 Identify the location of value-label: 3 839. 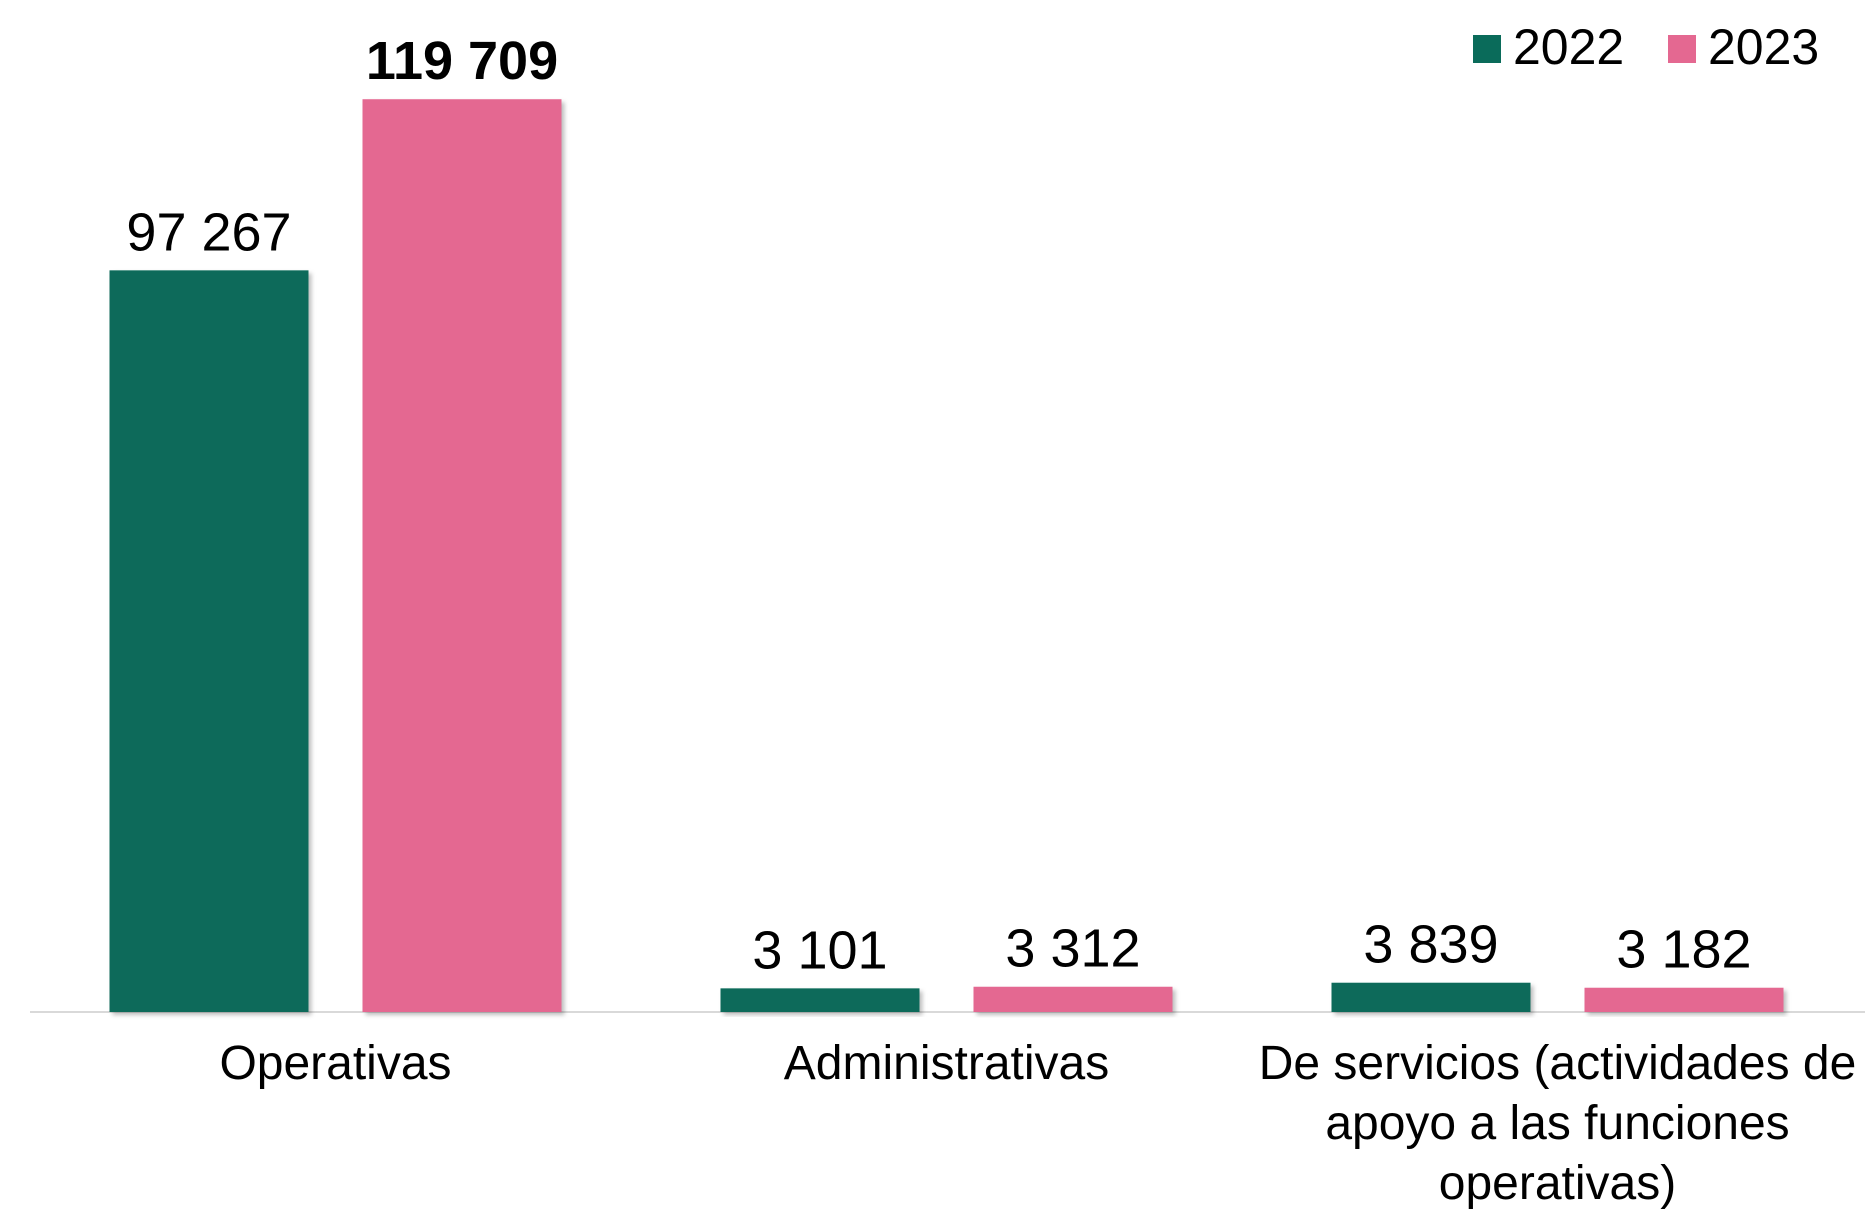
(1430, 945).